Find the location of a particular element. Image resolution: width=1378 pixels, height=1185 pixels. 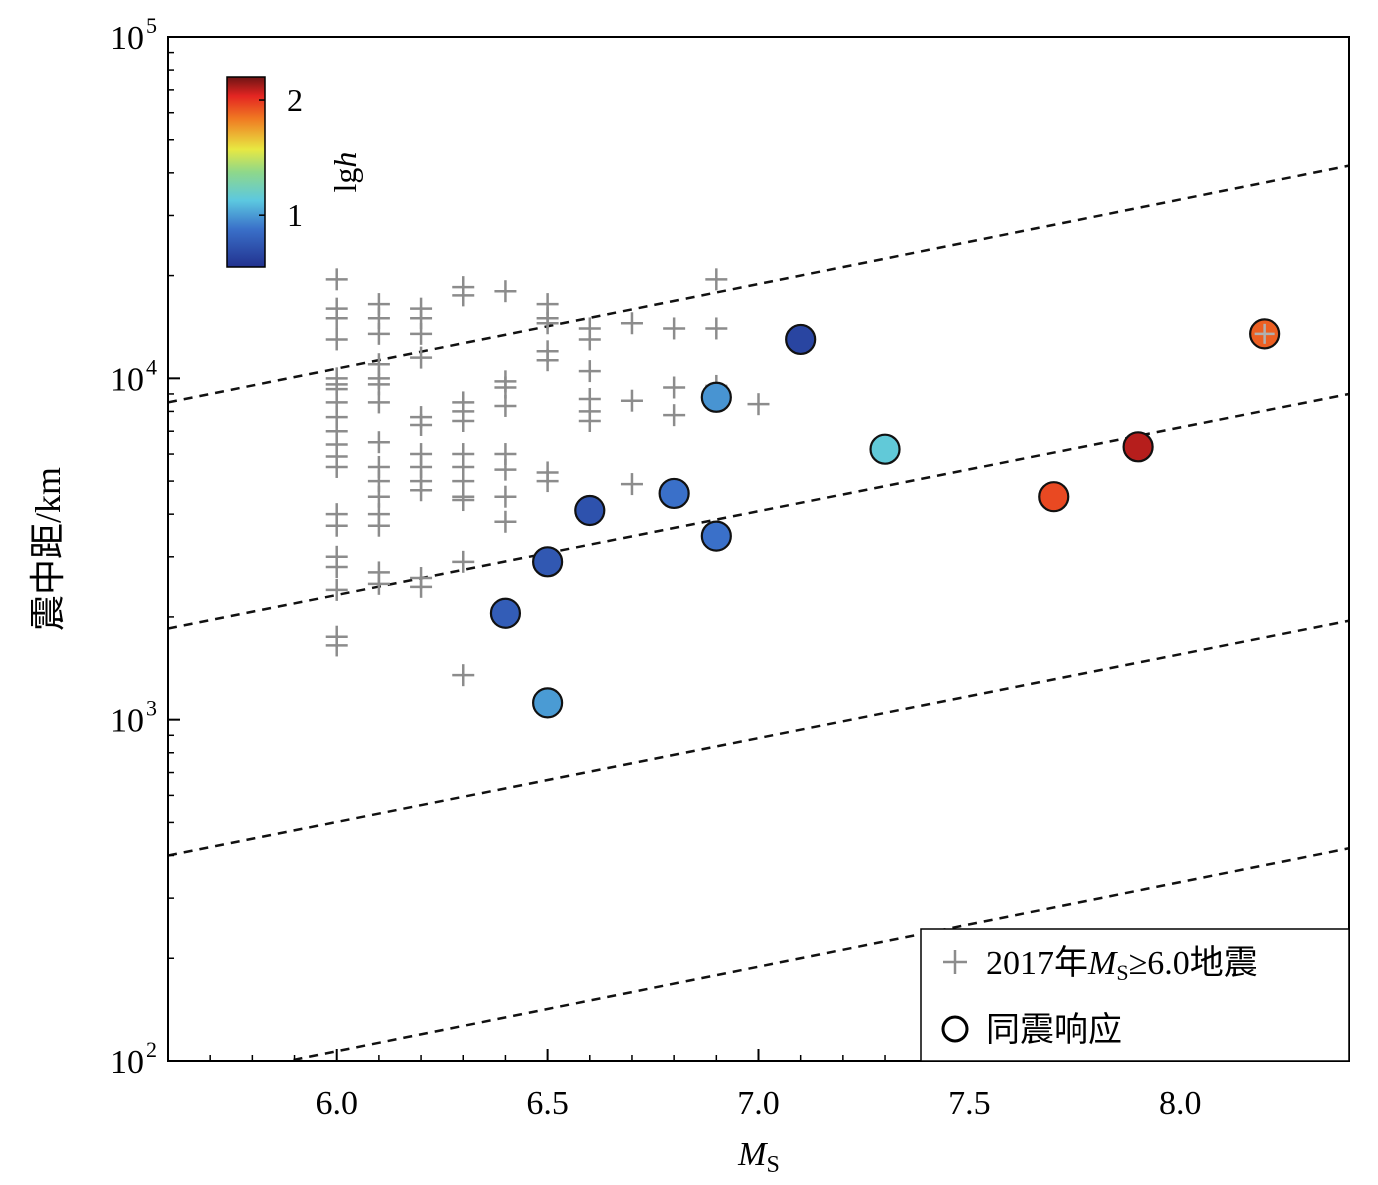

dashed-reference-line is located at coordinates (815, 954).